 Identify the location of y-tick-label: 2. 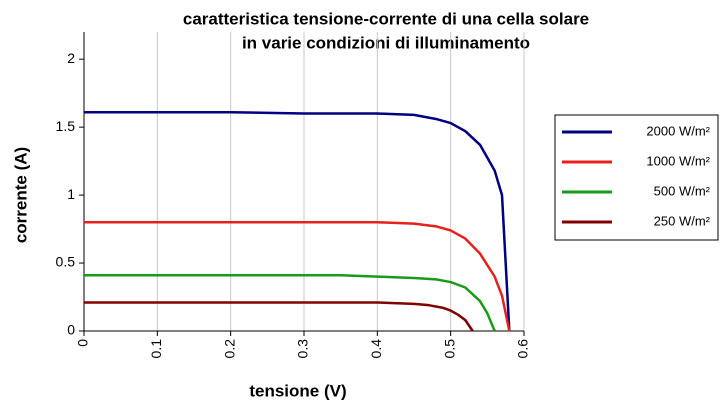
(71, 58).